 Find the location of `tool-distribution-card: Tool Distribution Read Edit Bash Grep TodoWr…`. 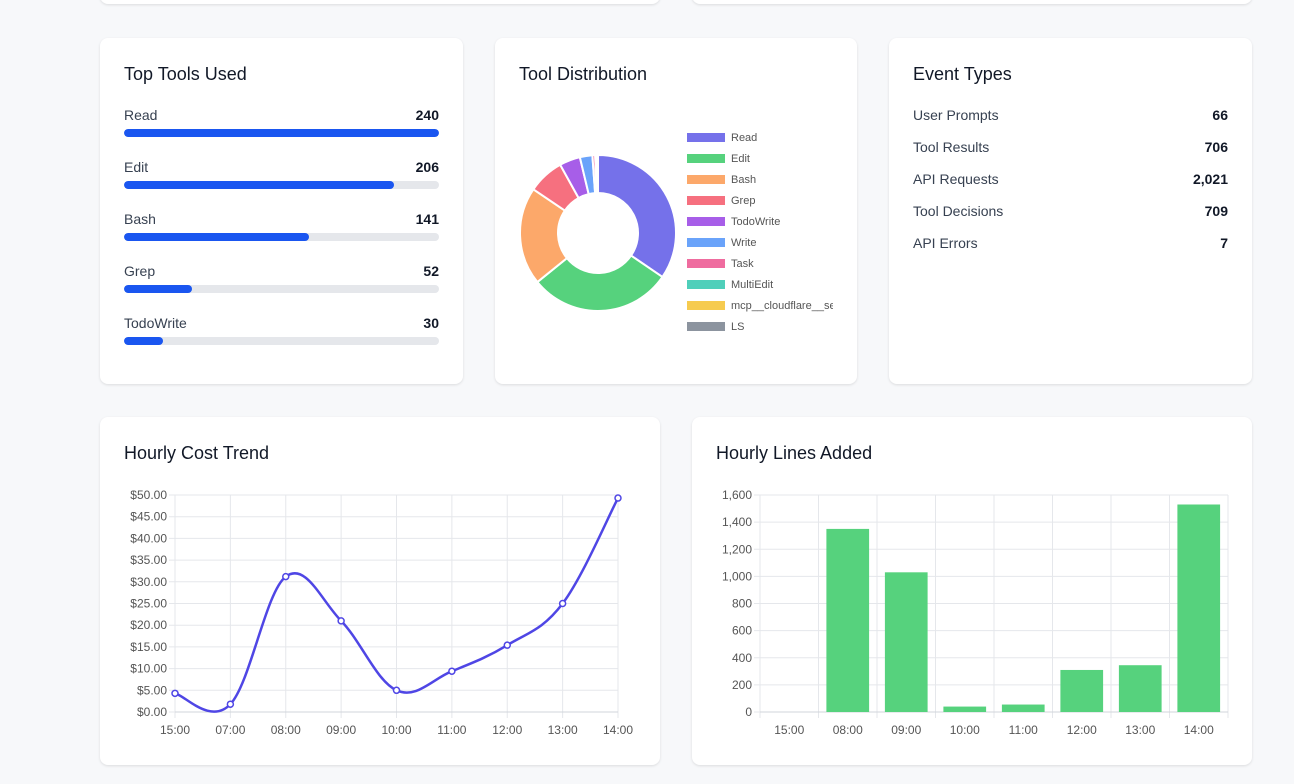

tool-distribution-card: Tool Distribution Read Edit Bash Grep TodoWr… is located at coordinates (676, 211).